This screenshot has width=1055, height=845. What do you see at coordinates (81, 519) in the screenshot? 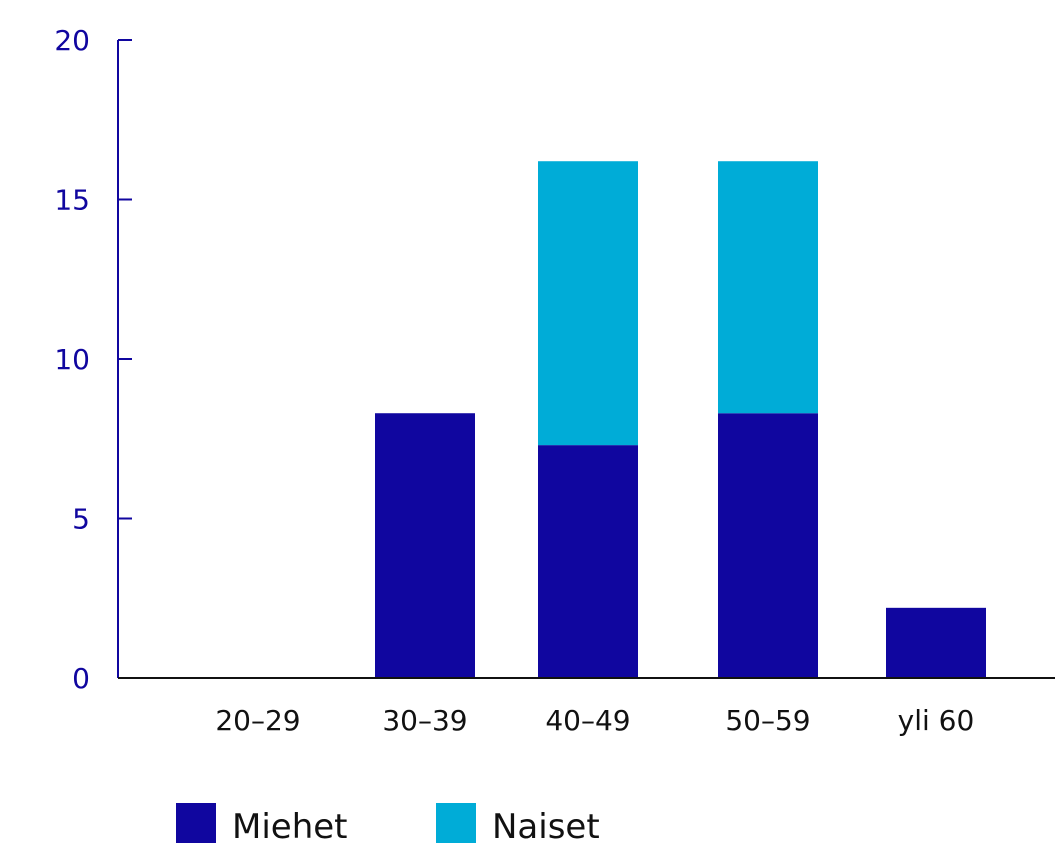
I see `y-tick-label: 5` at bounding box center [81, 519].